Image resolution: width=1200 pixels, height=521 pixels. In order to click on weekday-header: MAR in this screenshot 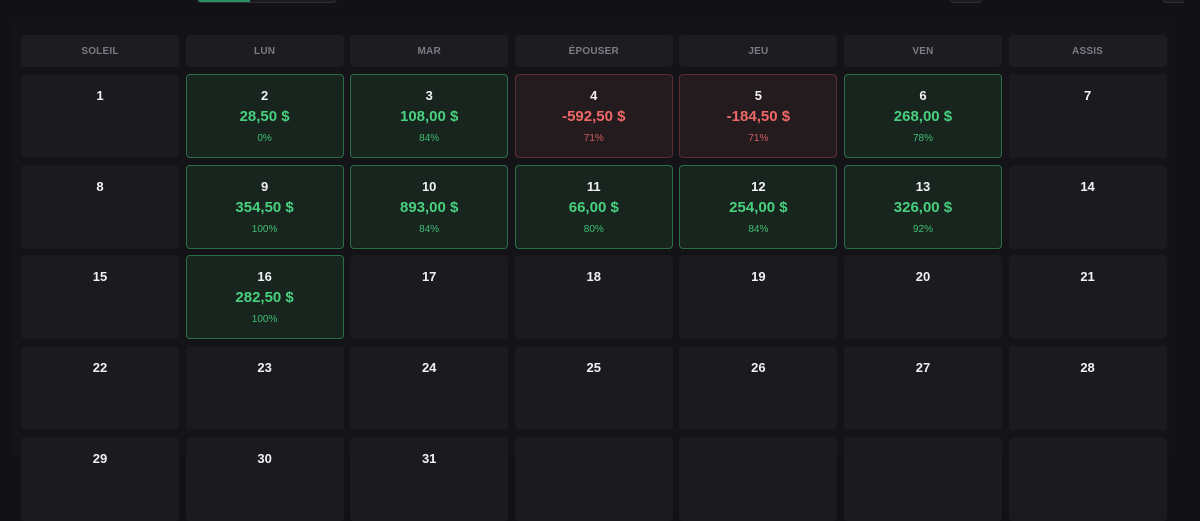, I will do `click(429, 51)`.